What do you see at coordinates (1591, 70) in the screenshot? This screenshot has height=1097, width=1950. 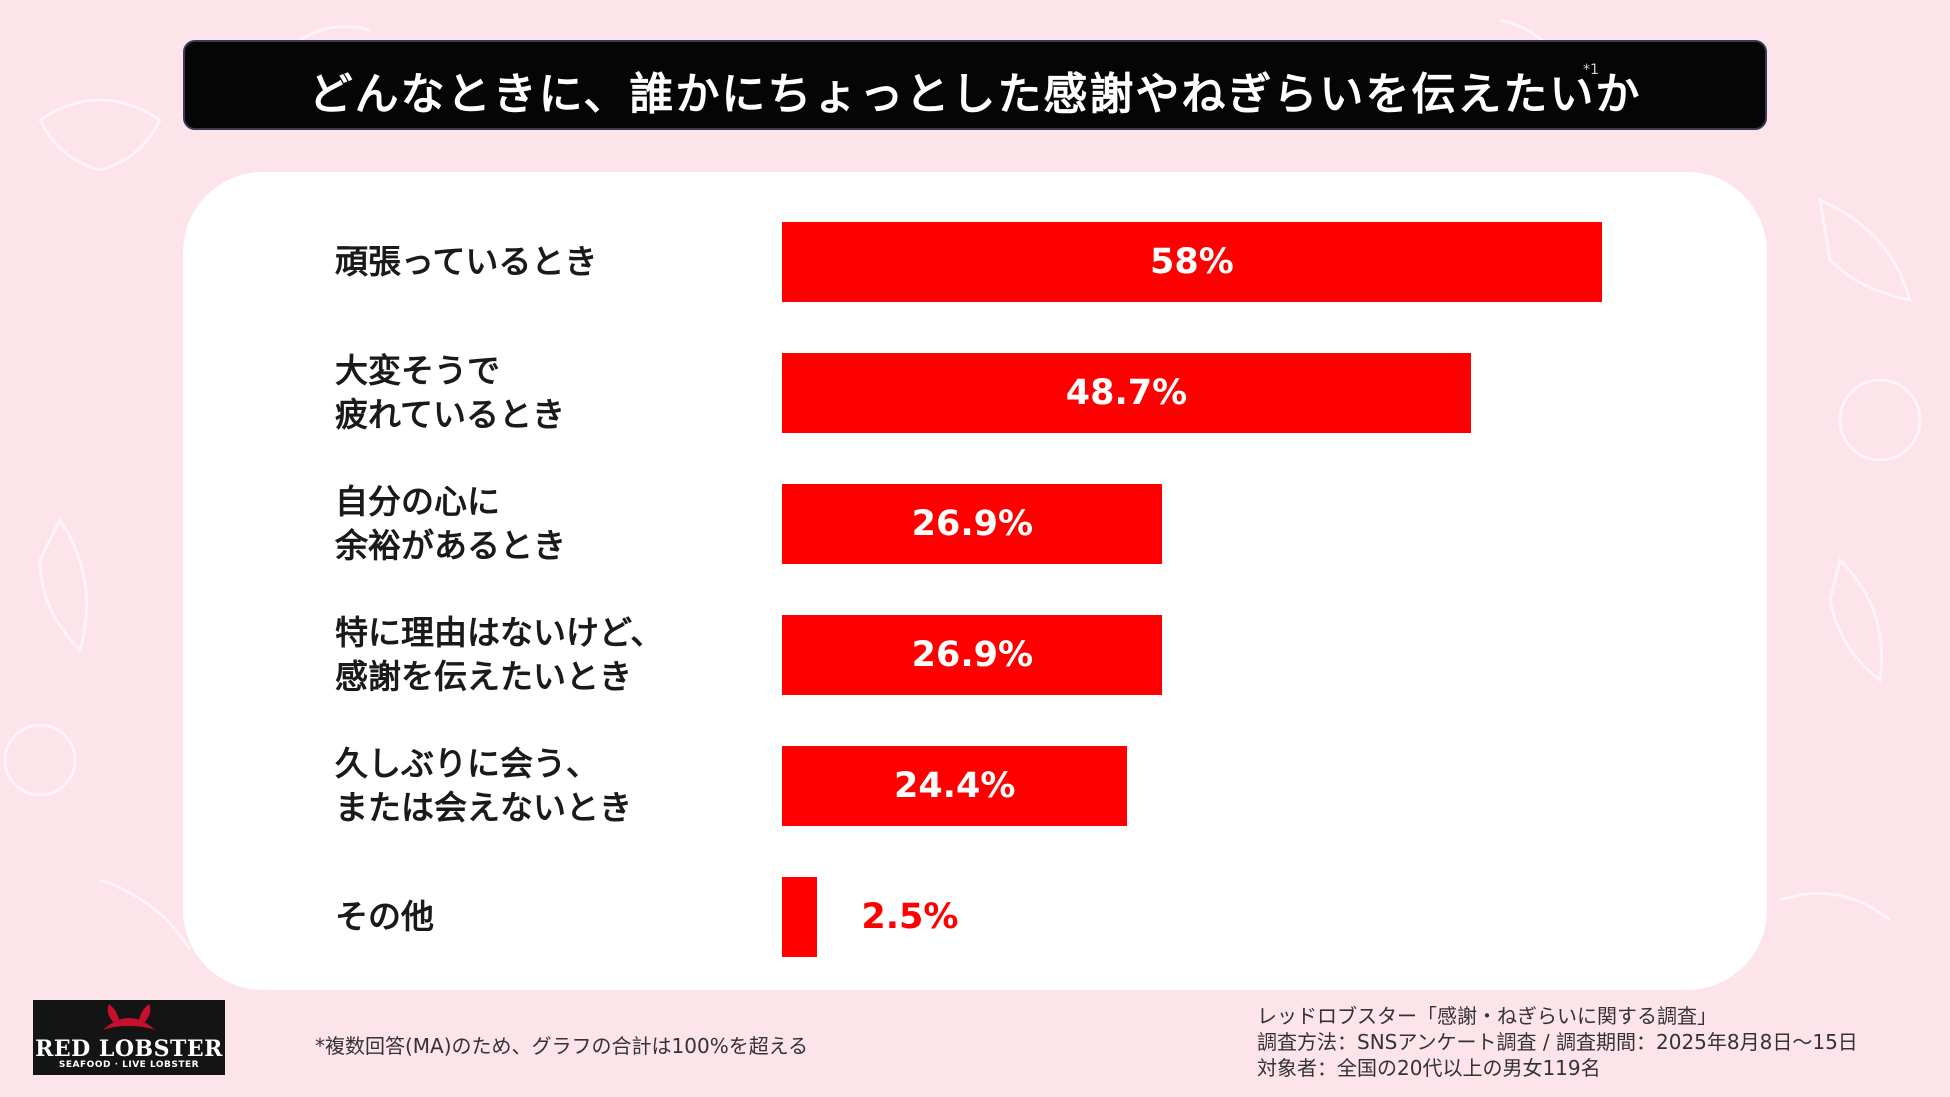 I see `title-footnote-marker: *1` at bounding box center [1591, 70].